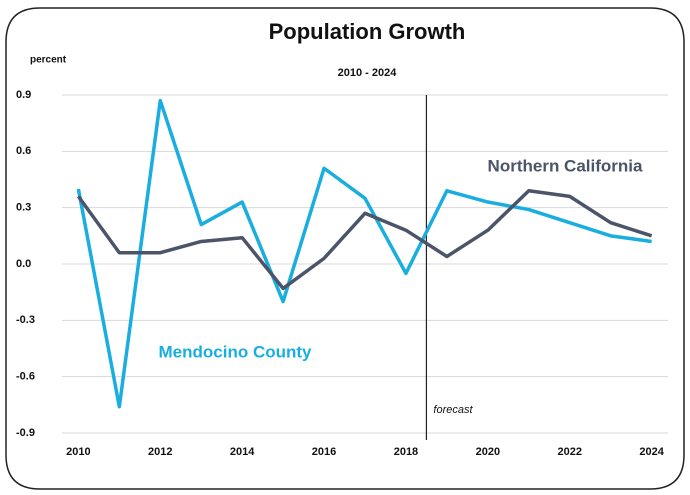  I want to click on x-tick-label: 2010, so click(78, 452).